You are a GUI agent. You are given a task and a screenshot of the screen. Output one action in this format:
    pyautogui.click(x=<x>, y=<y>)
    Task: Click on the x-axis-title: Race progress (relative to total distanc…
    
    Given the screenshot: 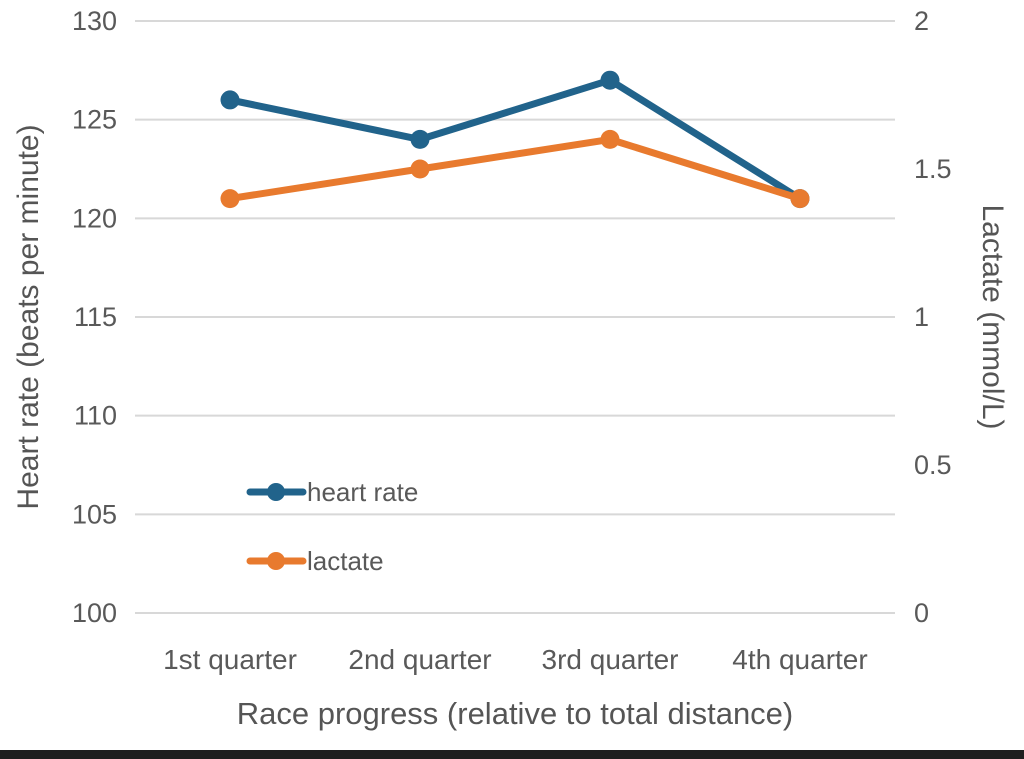 What is the action you would take?
    pyautogui.click(x=515, y=713)
    